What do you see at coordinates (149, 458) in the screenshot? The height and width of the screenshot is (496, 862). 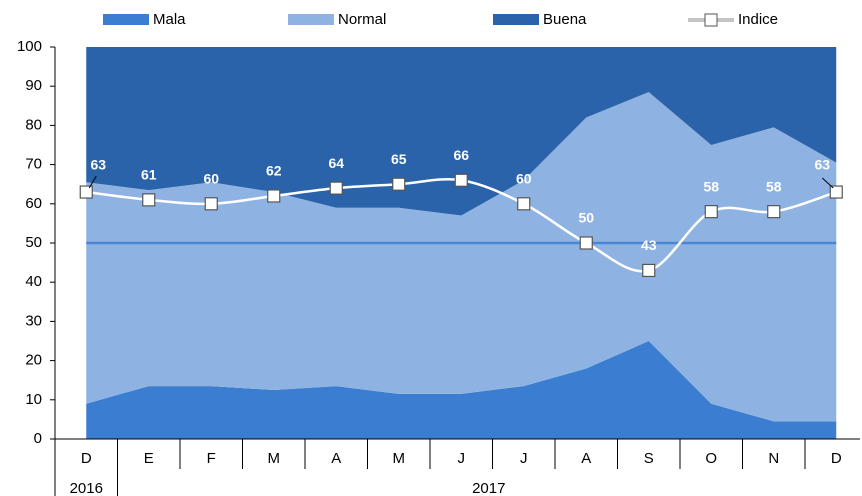 I see `x-tick-label: E` at bounding box center [149, 458].